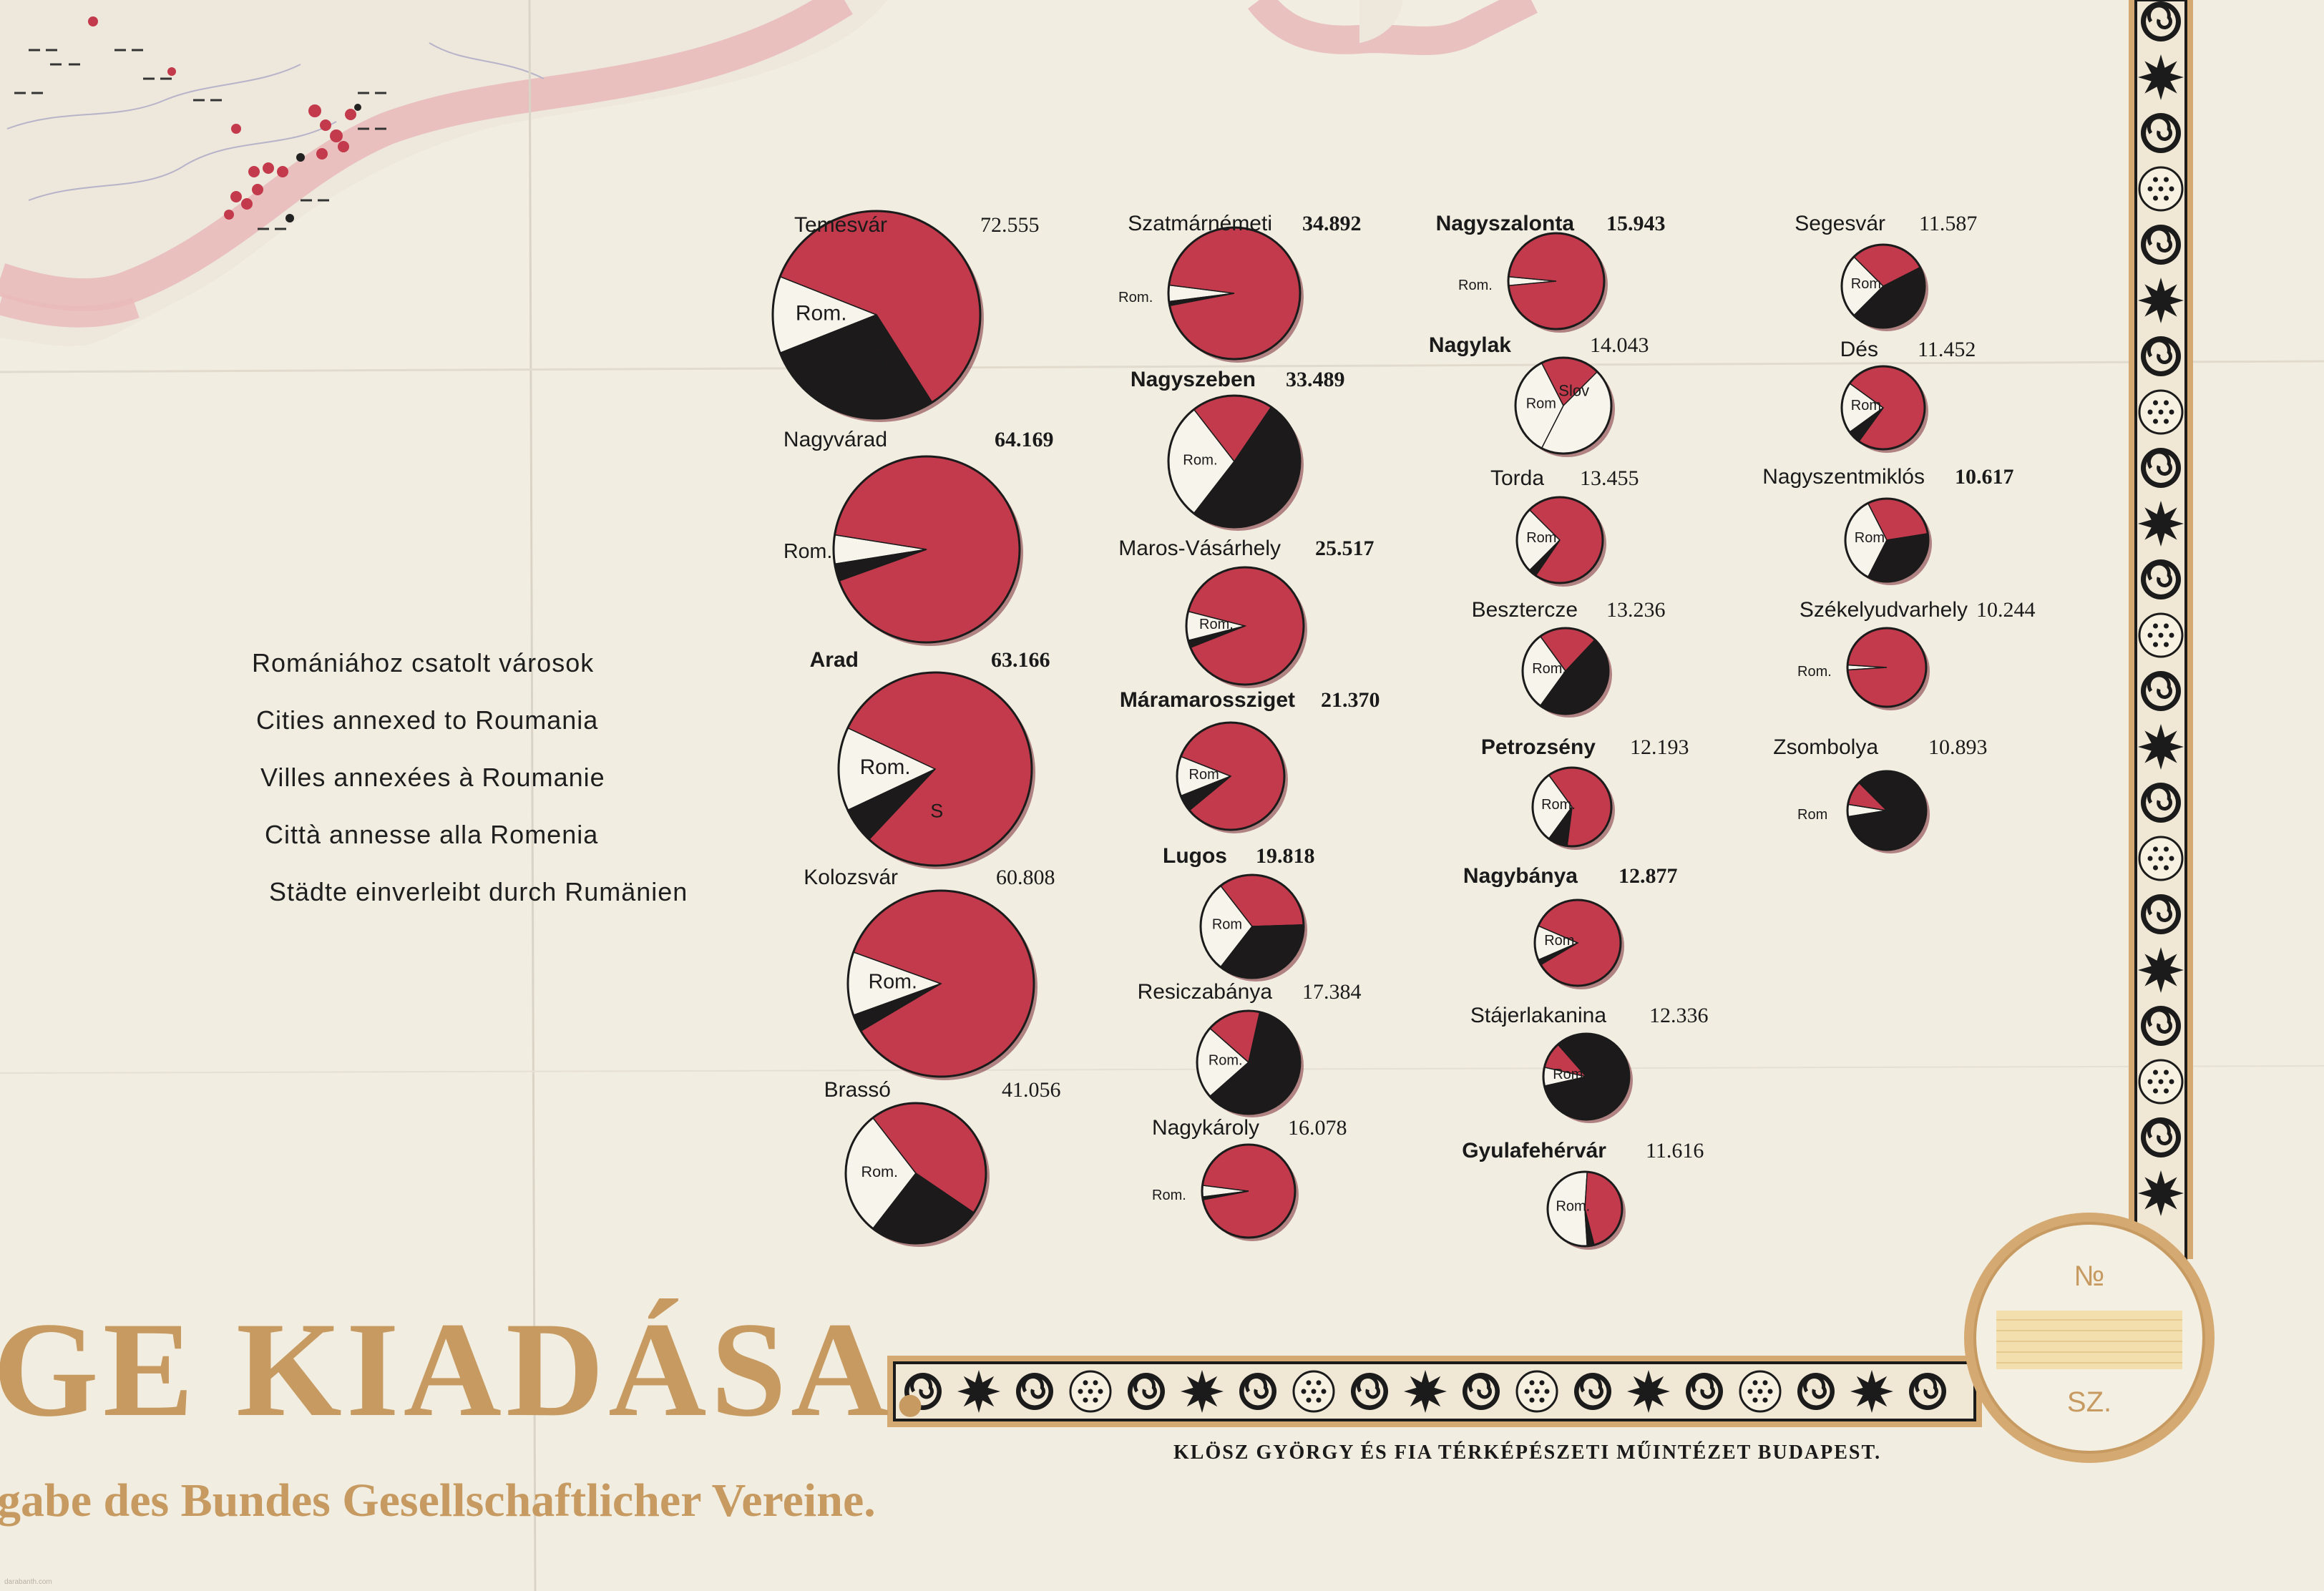 The height and width of the screenshot is (1591, 2324). I want to click on publication-title: GE KIADÁSA., so click(466, 1370).